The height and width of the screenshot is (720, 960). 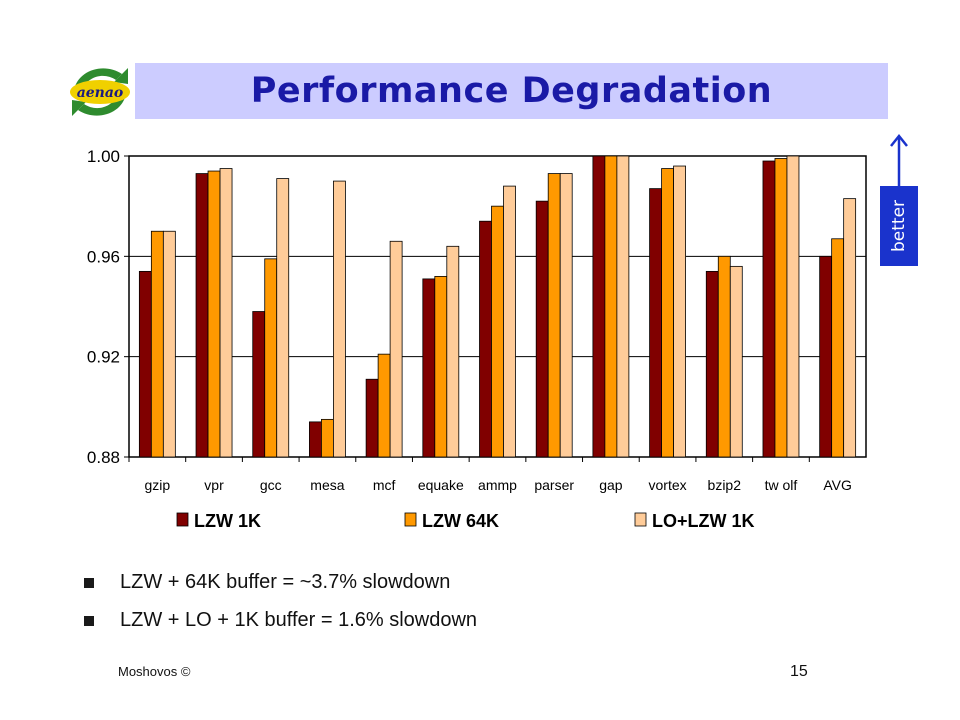 What do you see at coordinates (103, 256) in the screenshot?
I see `y-tick-label: 0.96` at bounding box center [103, 256].